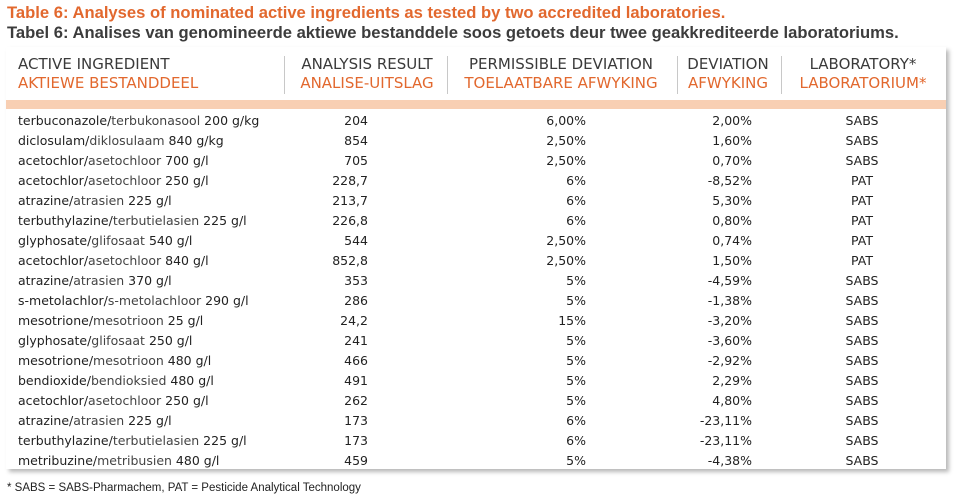  What do you see at coordinates (729, 300) in the screenshot?
I see `deviation-cell: -1,38%` at bounding box center [729, 300].